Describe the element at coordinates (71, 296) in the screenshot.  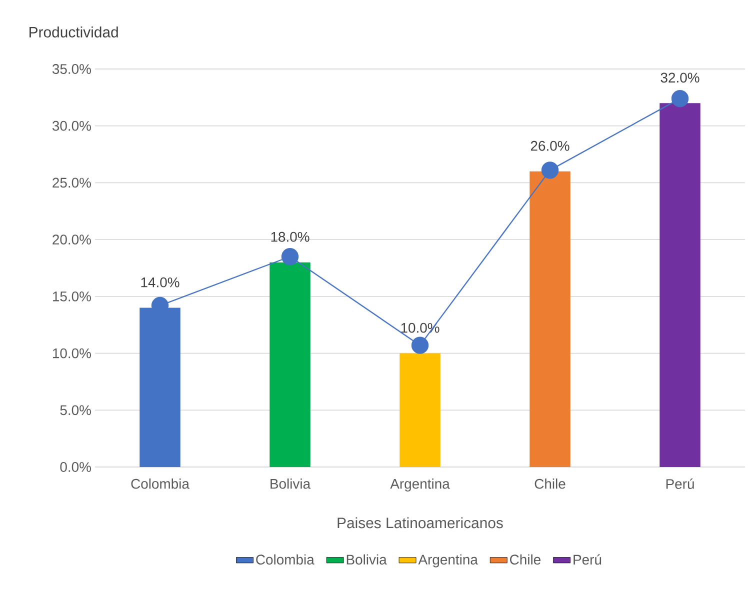
I see `y-tick-label: 15.0%` at that location.